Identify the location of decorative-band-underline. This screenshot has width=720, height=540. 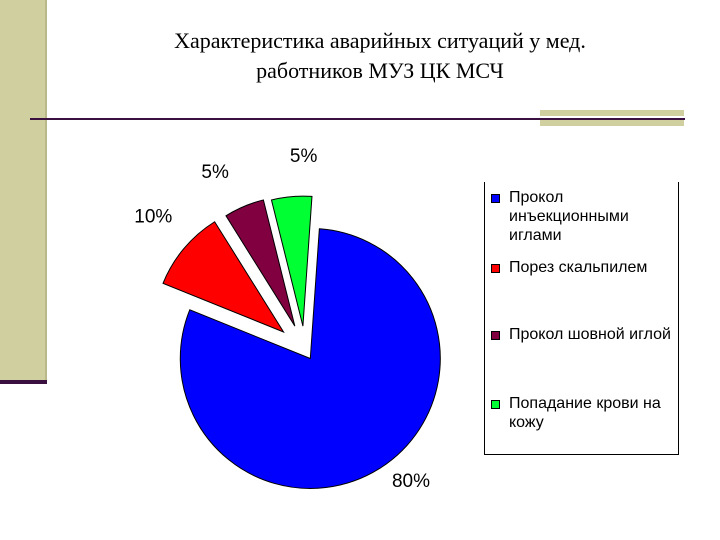
(23, 382).